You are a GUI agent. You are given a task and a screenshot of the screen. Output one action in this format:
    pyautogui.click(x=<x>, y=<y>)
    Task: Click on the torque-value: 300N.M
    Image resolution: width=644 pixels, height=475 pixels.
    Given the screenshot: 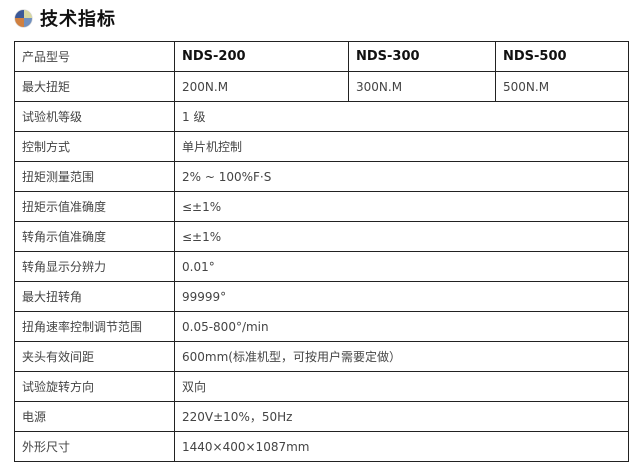 What is the action you would take?
    pyautogui.click(x=422, y=86)
    